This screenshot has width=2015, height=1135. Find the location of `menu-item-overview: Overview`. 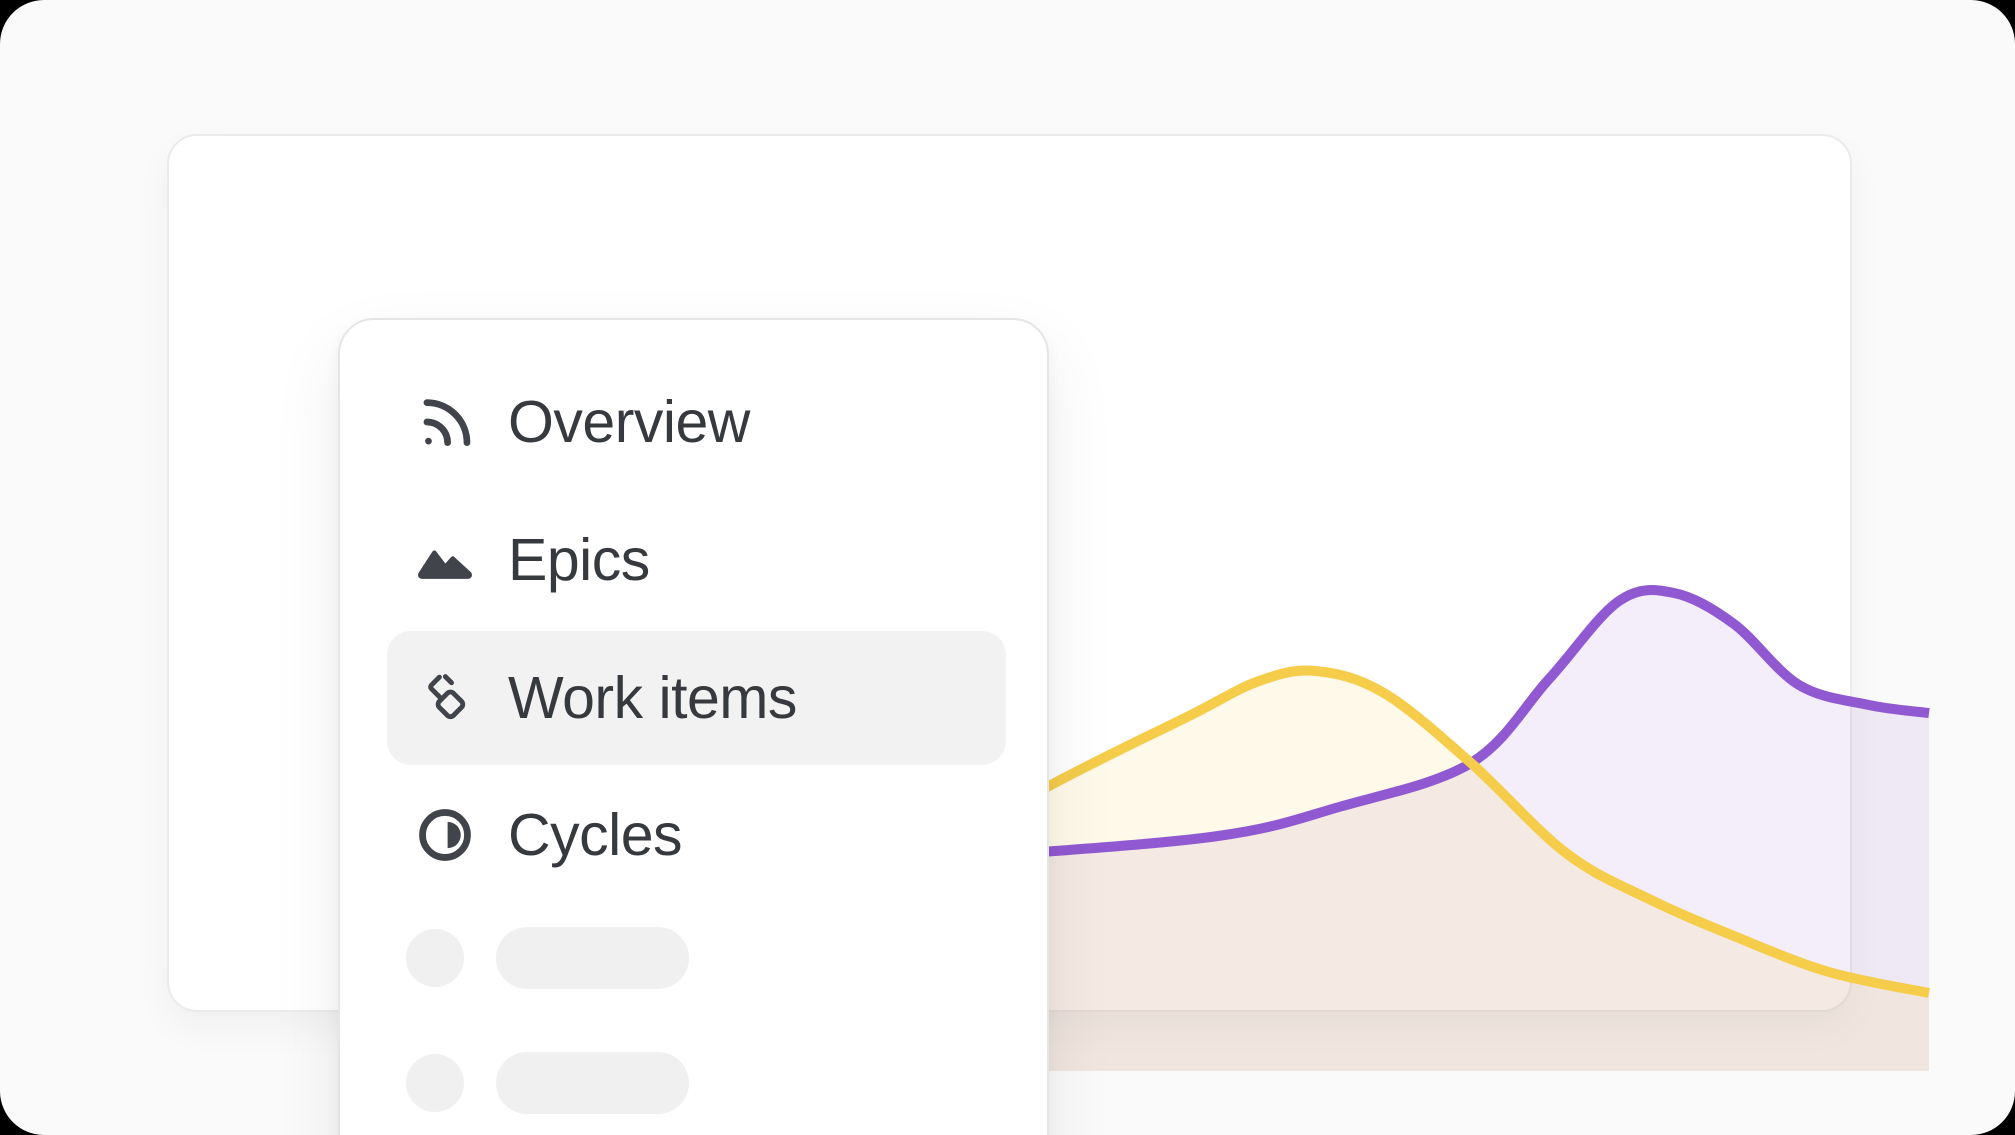

menu-item-overview: Overview is located at coordinates (696, 422).